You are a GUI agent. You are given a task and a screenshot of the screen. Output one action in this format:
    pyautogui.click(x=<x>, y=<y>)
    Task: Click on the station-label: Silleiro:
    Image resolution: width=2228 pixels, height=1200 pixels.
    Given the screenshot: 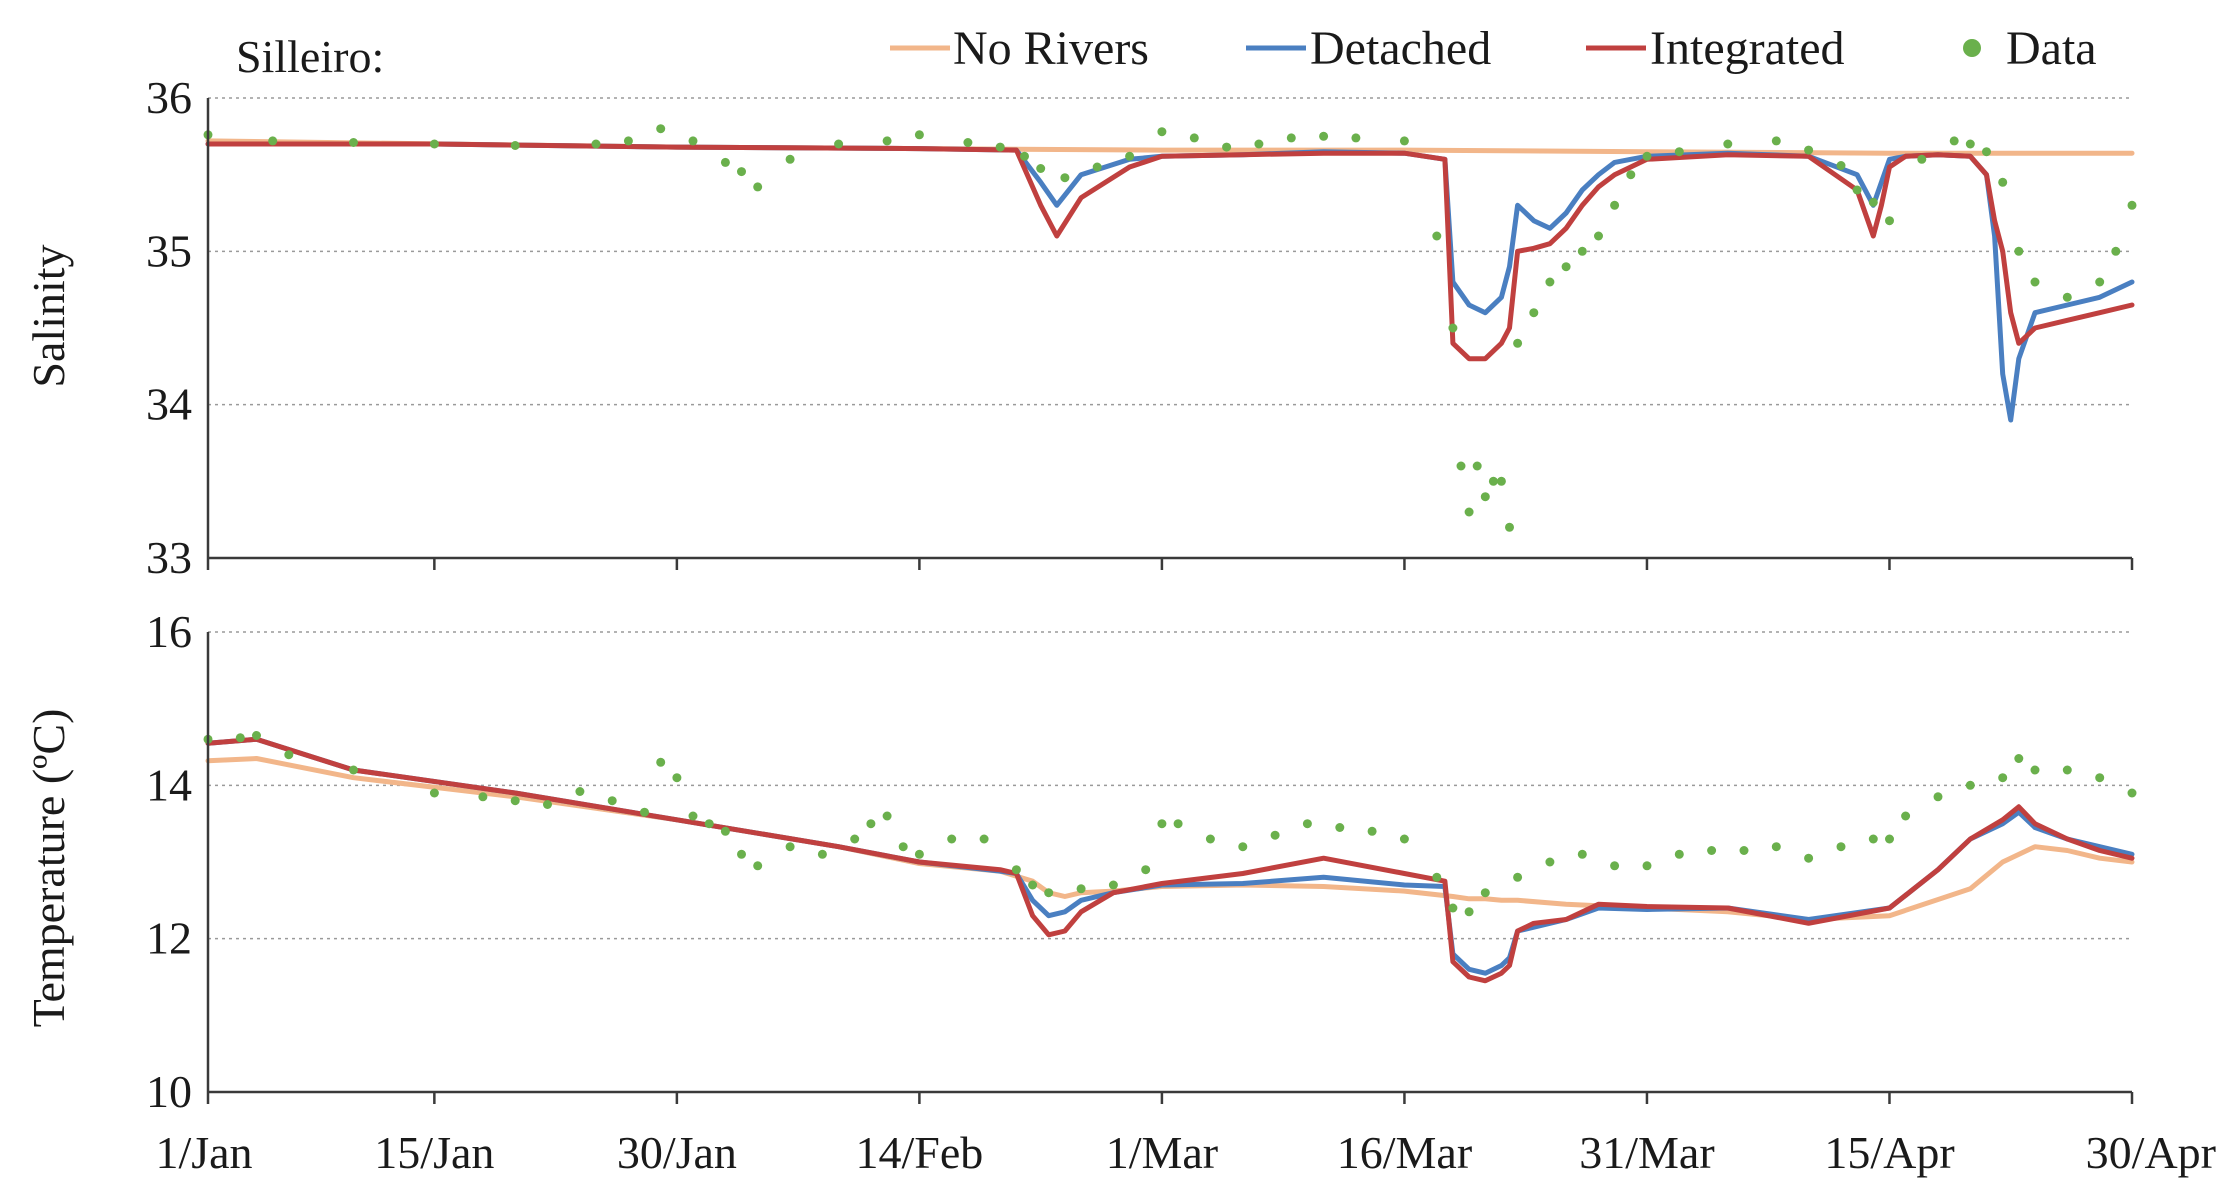 What is the action you would take?
    pyautogui.click(x=310, y=56)
    